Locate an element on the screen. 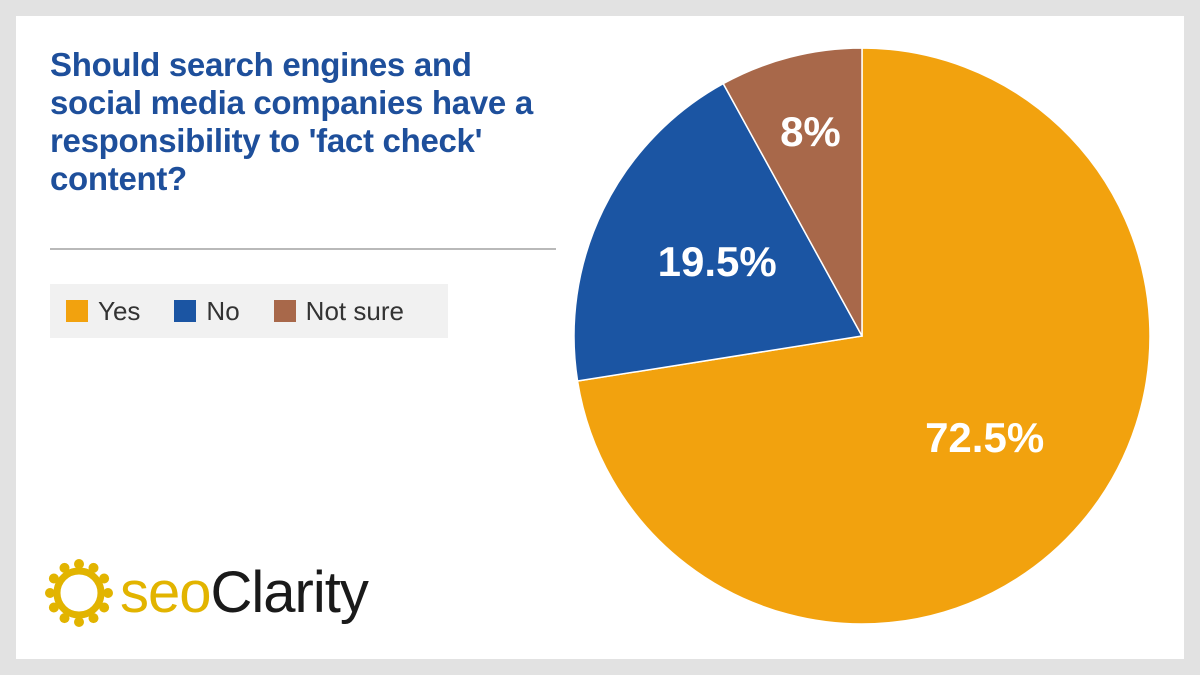  legend-label-not-sure: Not sure is located at coordinates (354, 310).